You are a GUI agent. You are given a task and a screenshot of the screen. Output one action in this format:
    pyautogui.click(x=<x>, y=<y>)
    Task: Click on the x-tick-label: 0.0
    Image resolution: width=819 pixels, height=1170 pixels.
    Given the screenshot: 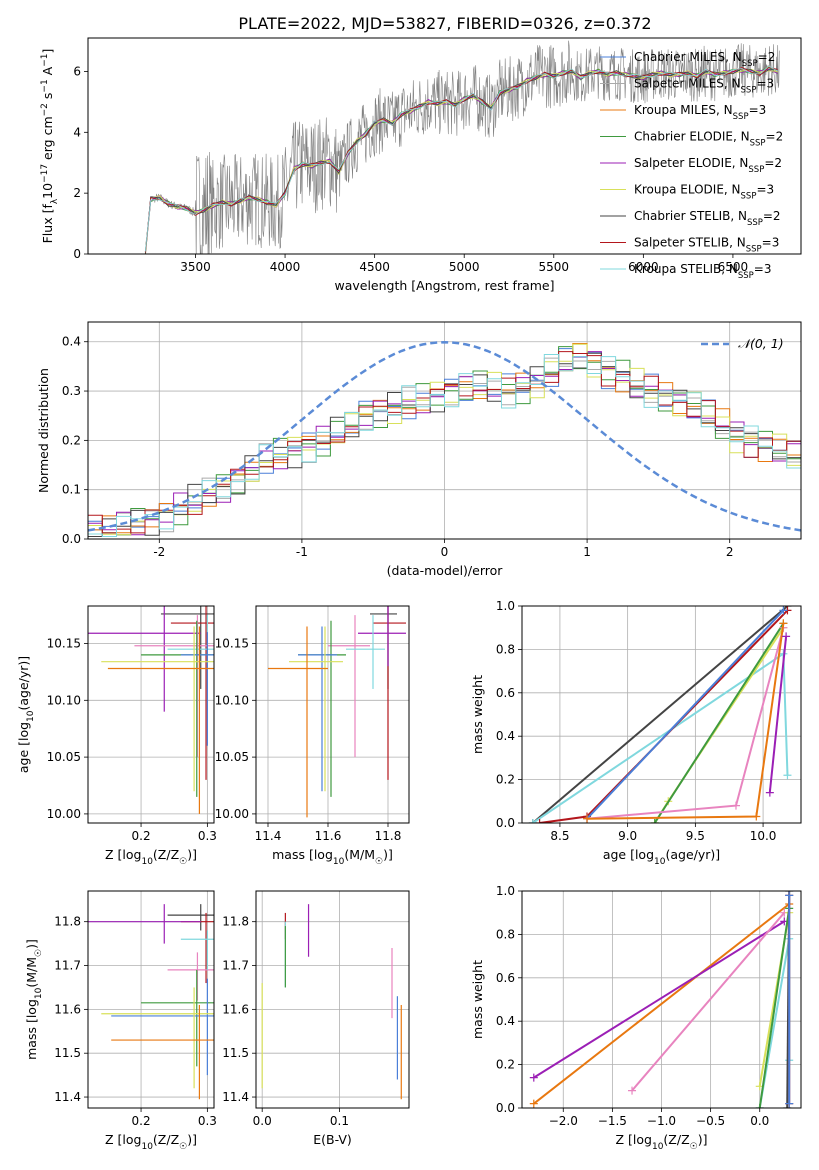 What is the action you would take?
    pyautogui.click(x=262, y=1121)
    